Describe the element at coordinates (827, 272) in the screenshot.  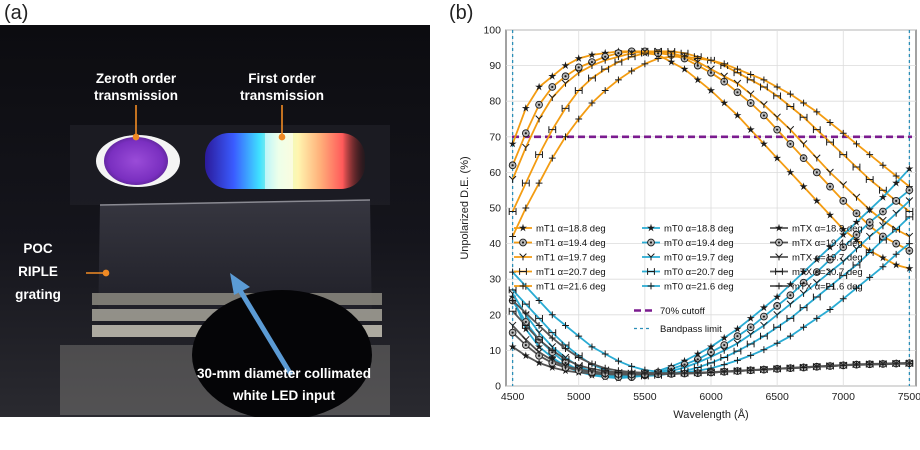
I see `legend-label: mTX α=20.7 deg` at that location.